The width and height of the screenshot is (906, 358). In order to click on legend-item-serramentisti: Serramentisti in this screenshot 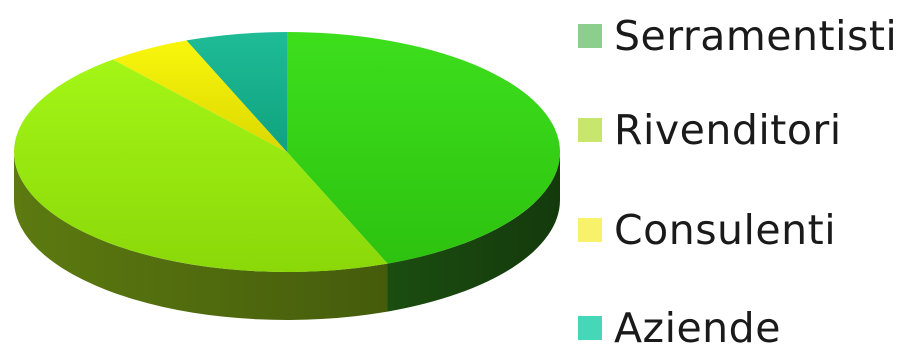, I will do `click(737, 36)`.